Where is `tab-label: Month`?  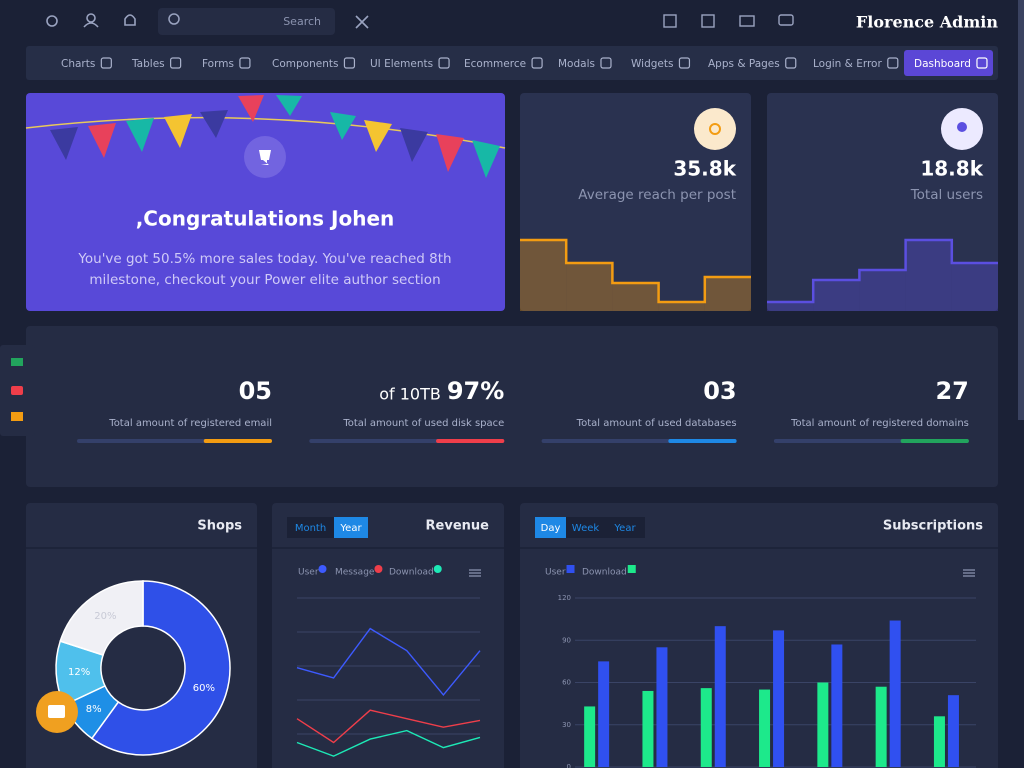
tab-label: Month is located at coordinates (310, 528).